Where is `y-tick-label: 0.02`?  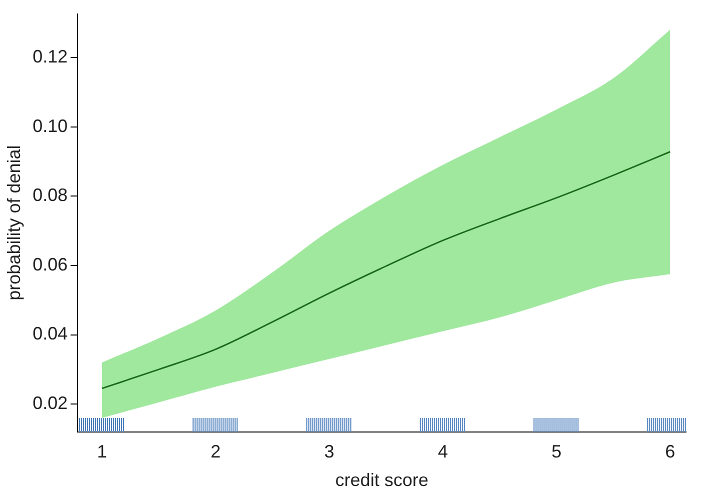 y-tick-label: 0.02 is located at coordinates (50, 403).